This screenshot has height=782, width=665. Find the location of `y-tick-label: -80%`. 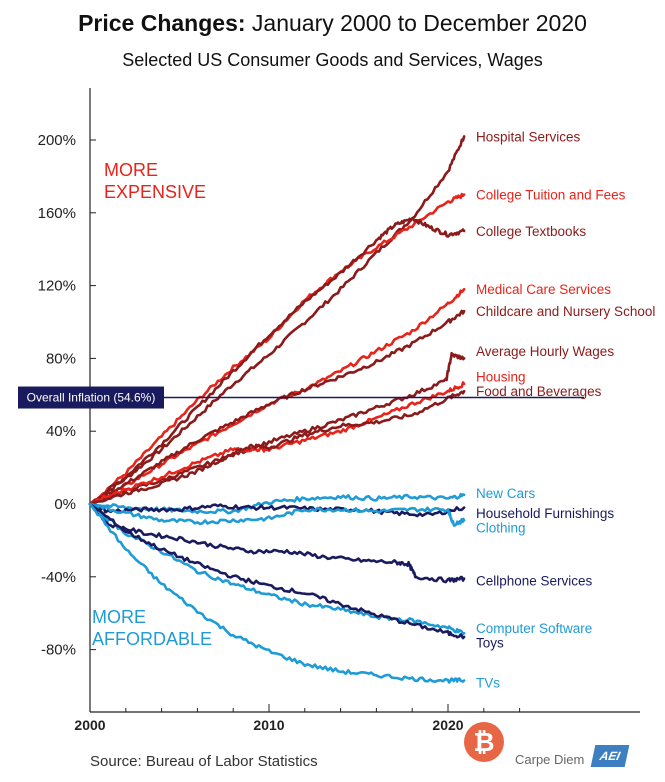

y-tick-label: -80% is located at coordinates (58, 650).